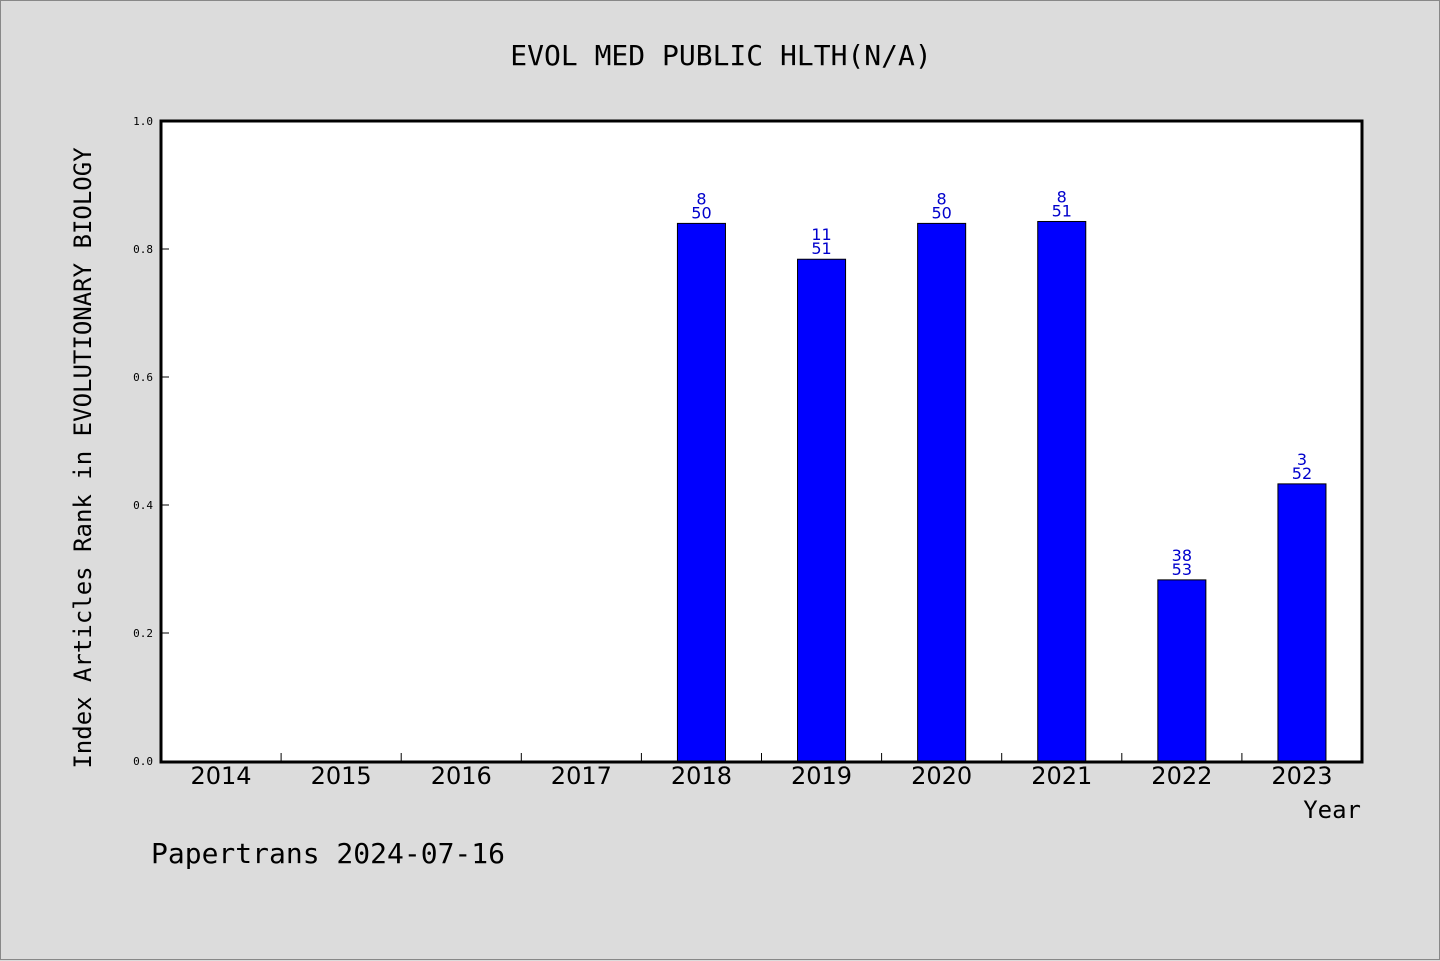 The height and width of the screenshot is (961, 1440). Describe the element at coordinates (941, 776) in the screenshot. I see `x-tick-label: 2020` at that location.